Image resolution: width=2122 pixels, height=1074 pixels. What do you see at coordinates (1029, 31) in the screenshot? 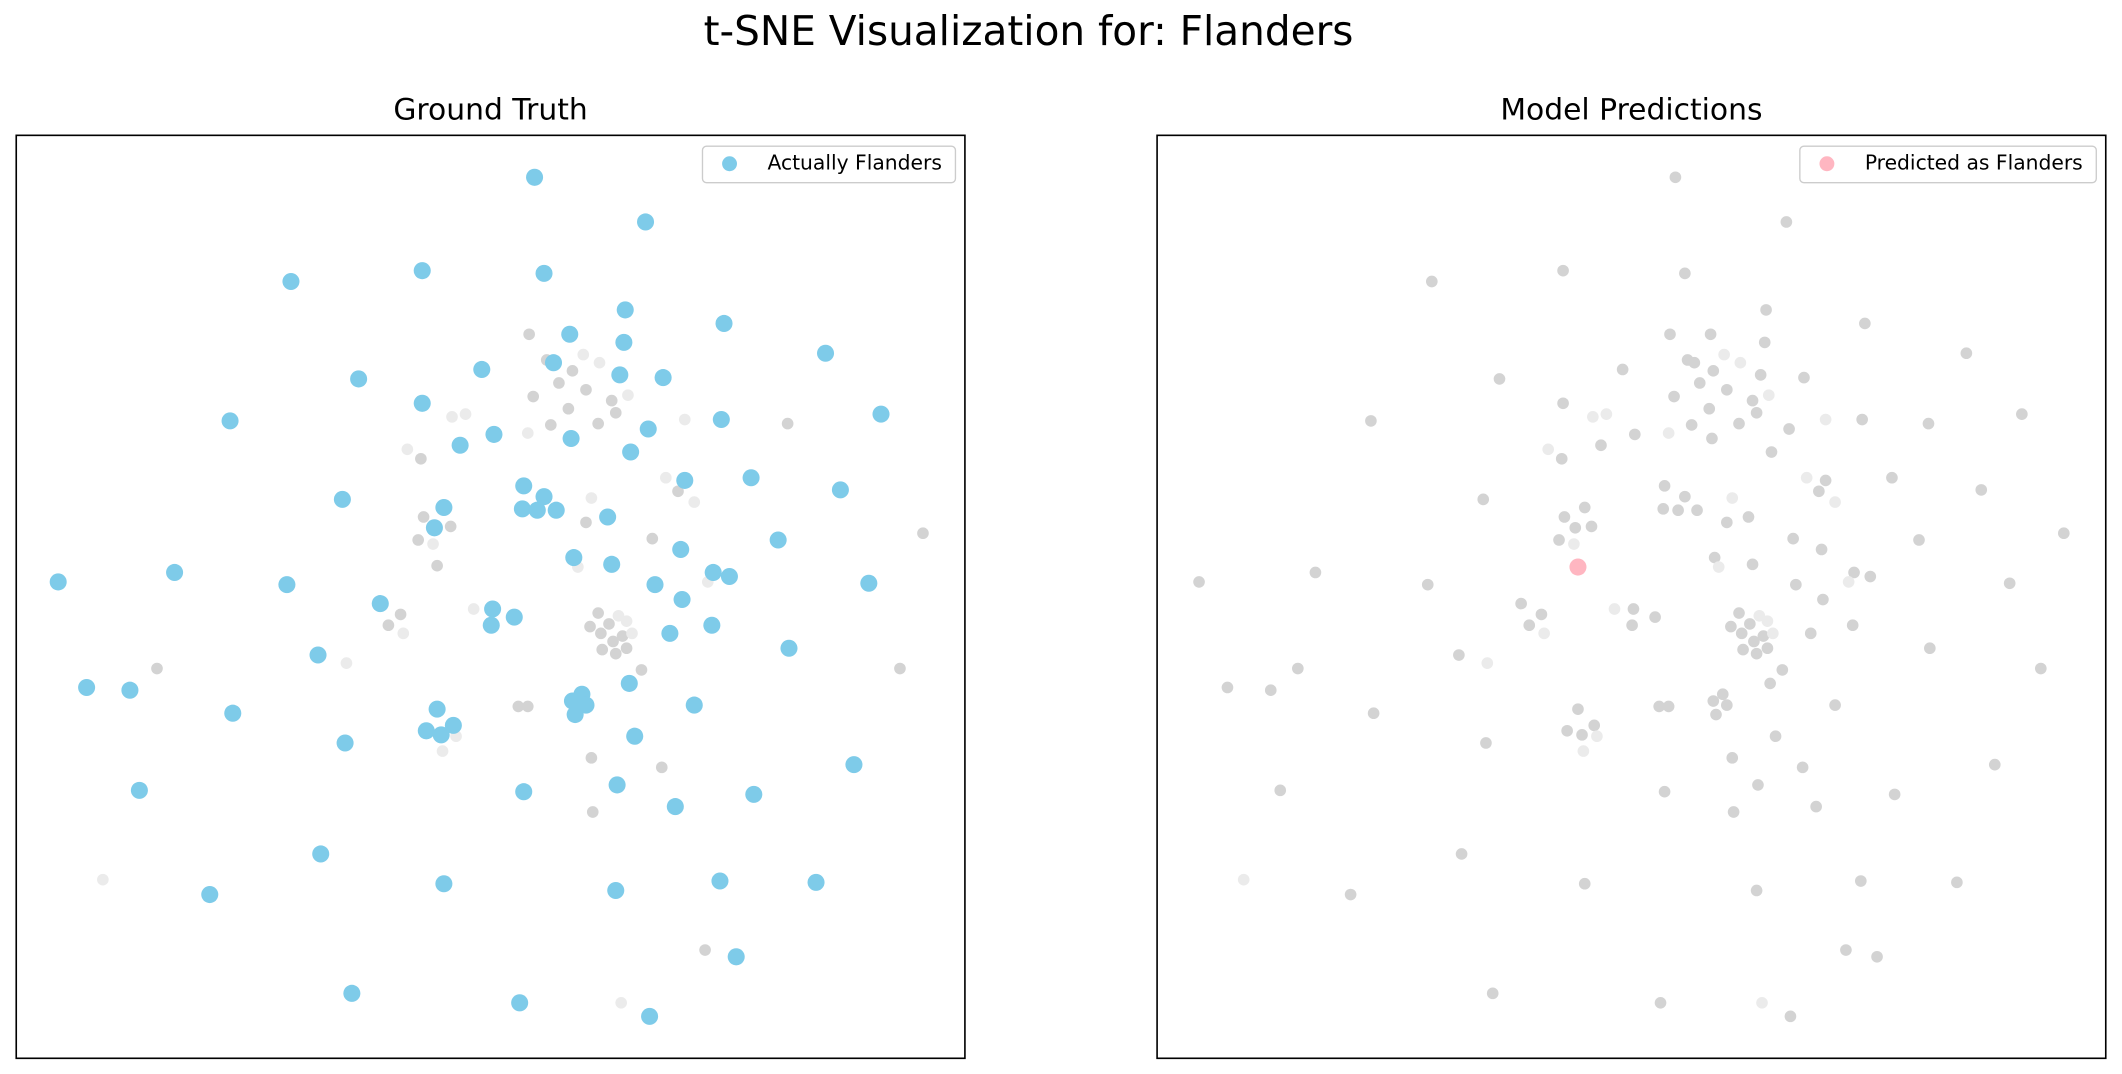
I see `figure-title: t-SNE Visualization for: Flanders` at bounding box center [1029, 31].